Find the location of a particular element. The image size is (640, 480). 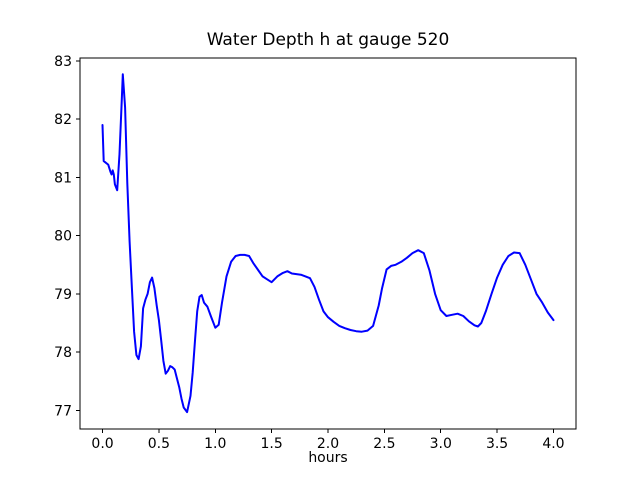

x-tick-label: 2.5 is located at coordinates (384, 444).